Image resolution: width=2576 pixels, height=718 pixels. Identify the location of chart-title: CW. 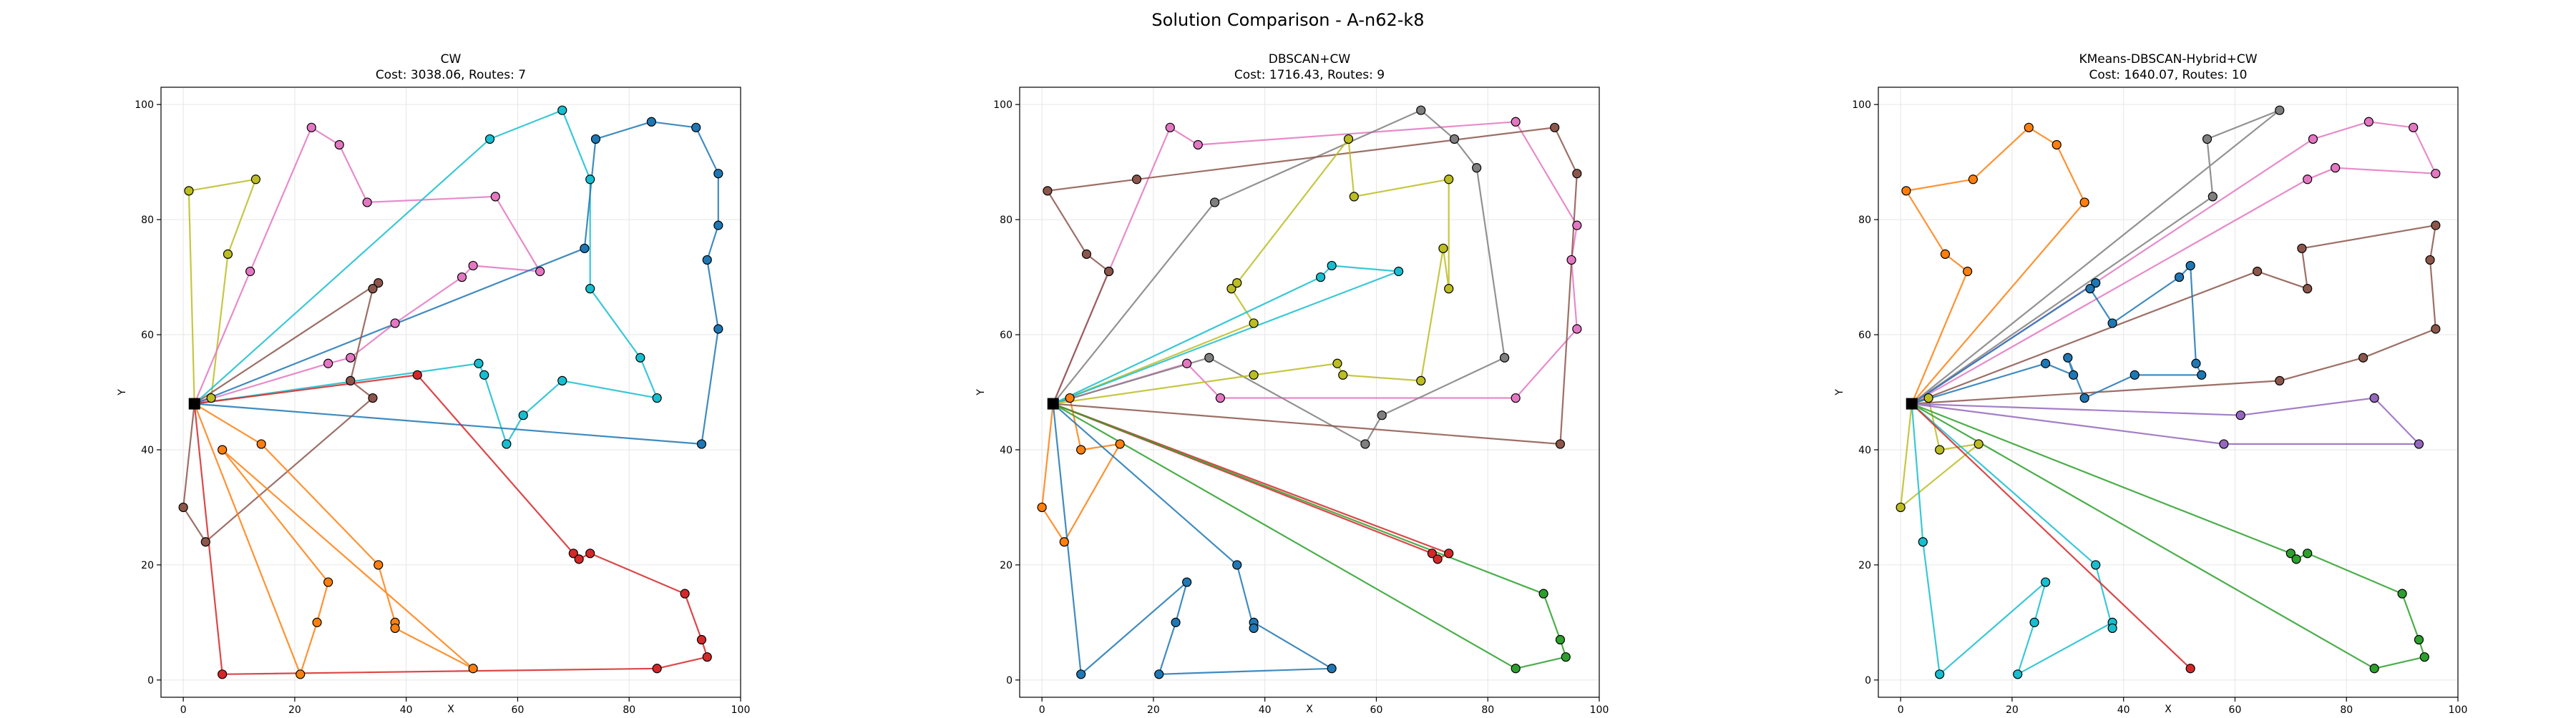
(451, 60).